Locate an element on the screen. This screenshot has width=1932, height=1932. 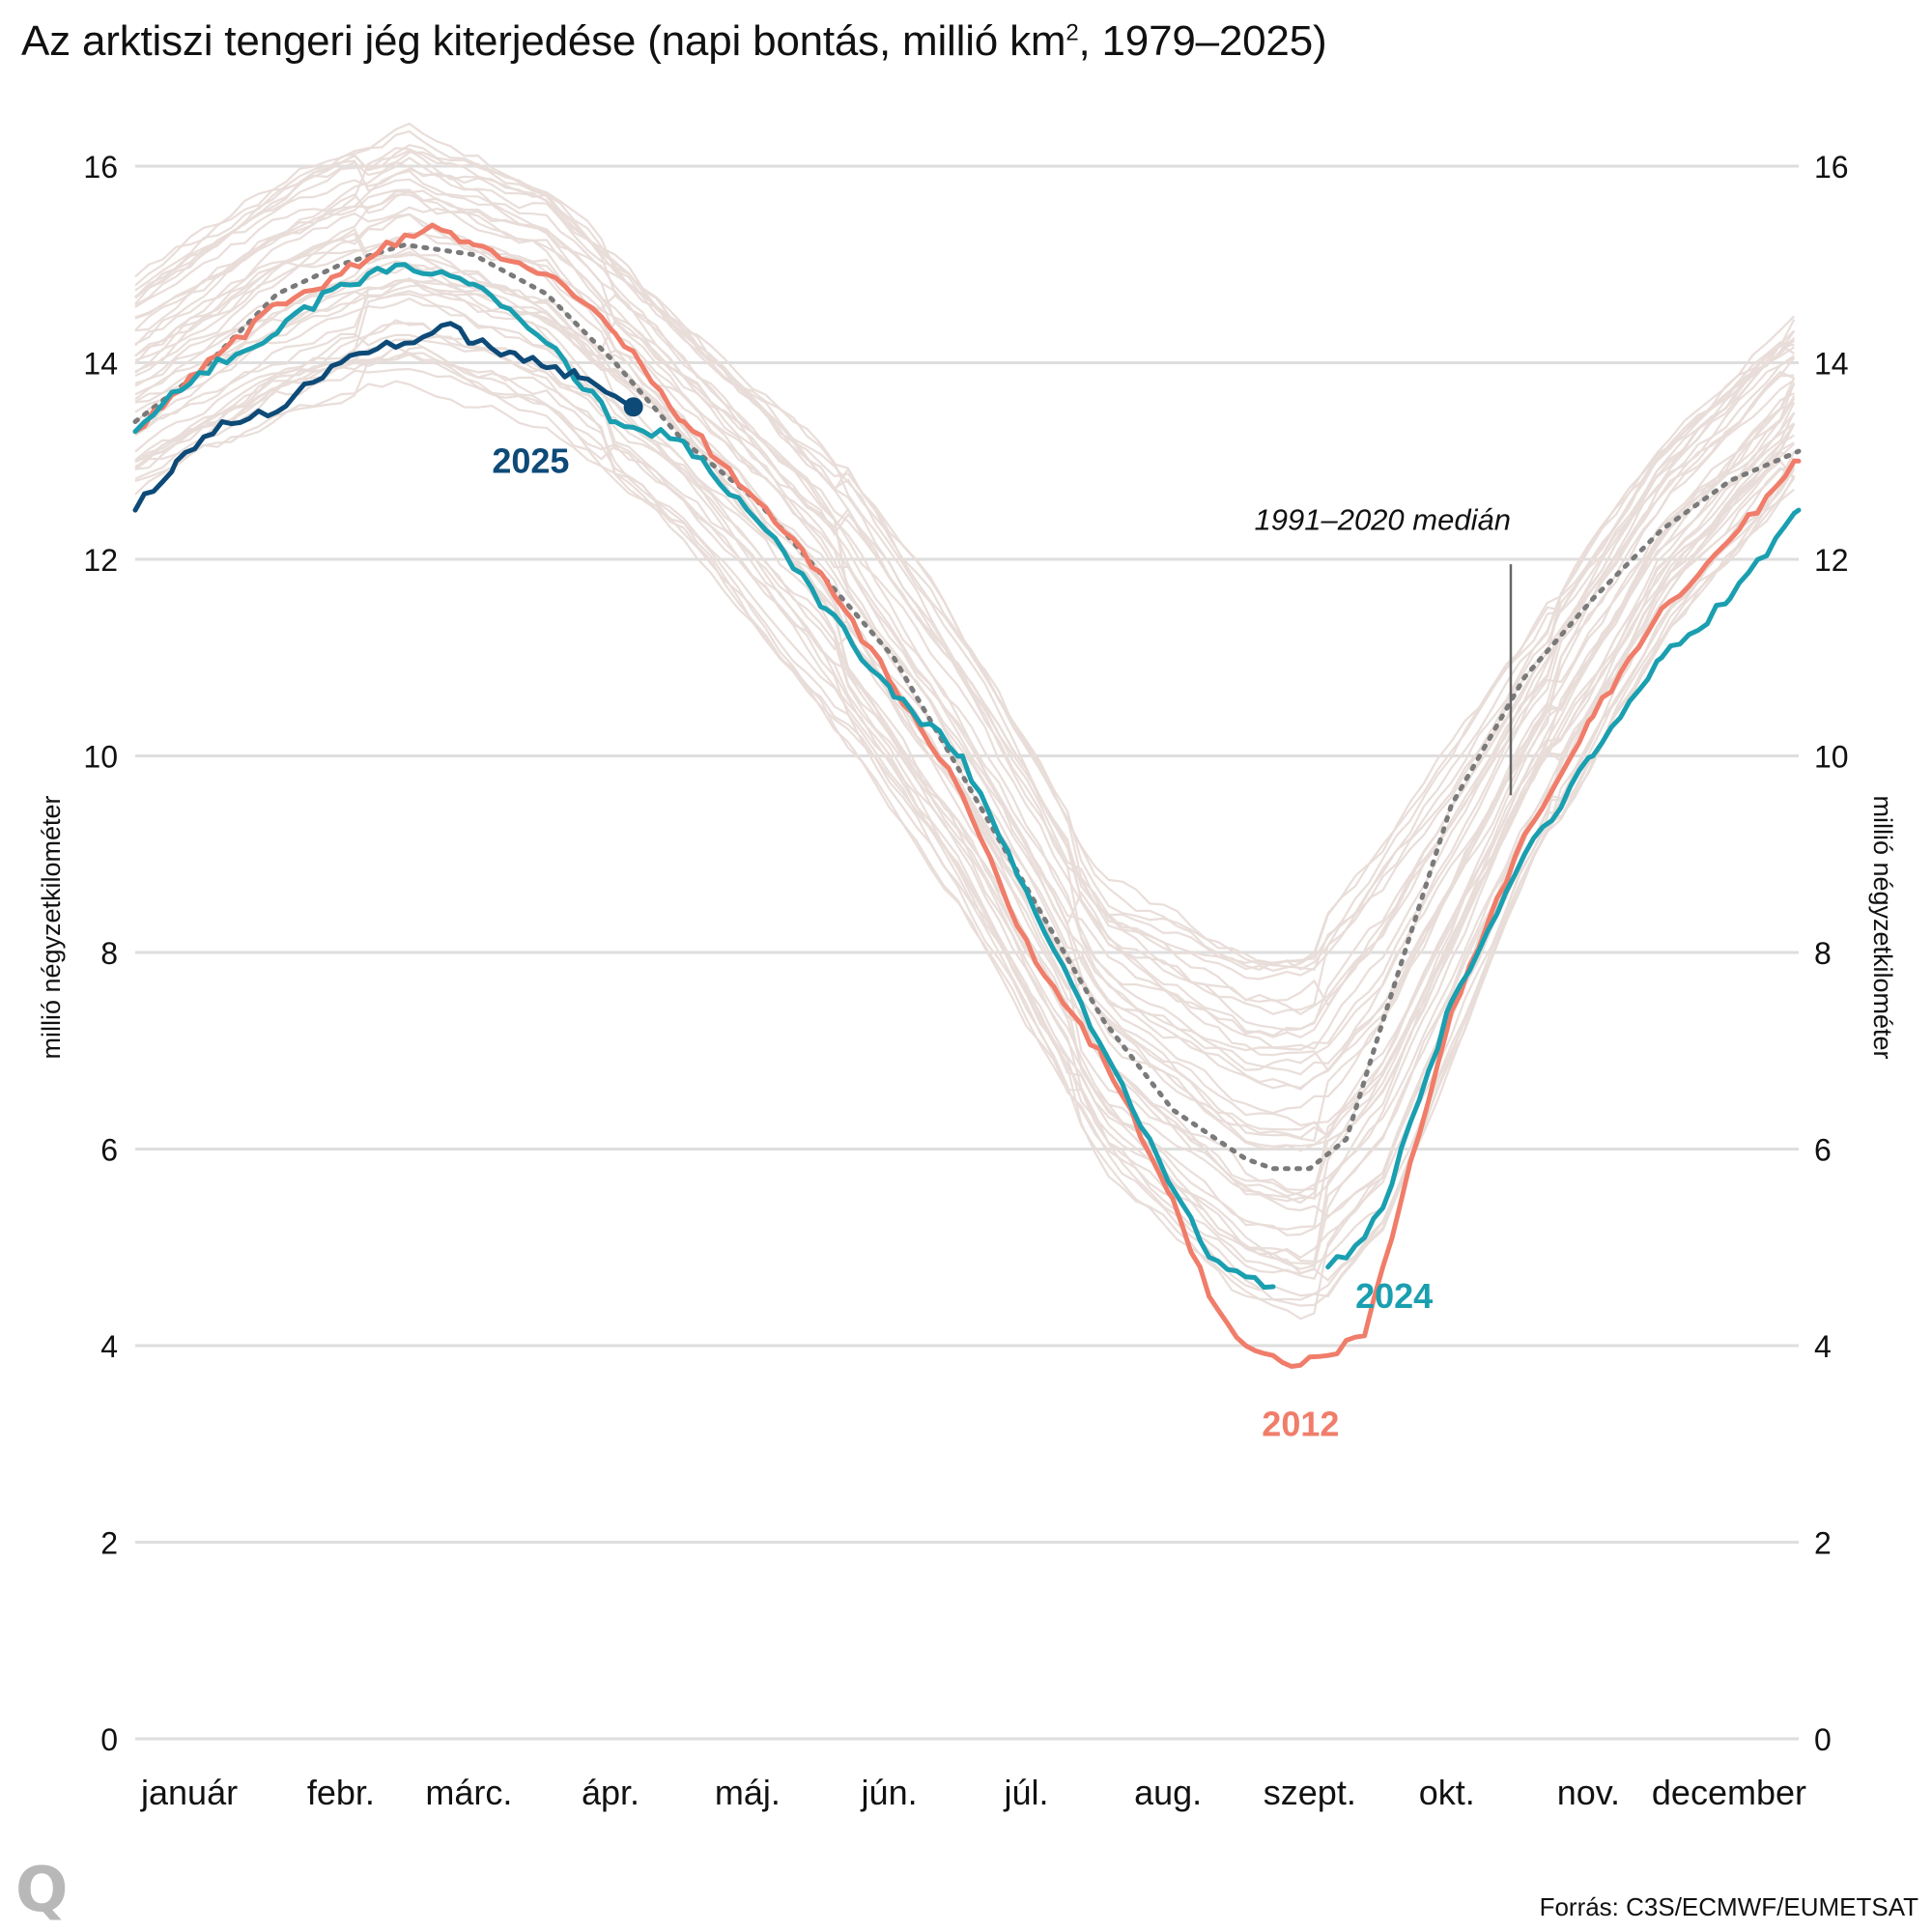
y-tick-left-2: 2 is located at coordinates (109, 1543).